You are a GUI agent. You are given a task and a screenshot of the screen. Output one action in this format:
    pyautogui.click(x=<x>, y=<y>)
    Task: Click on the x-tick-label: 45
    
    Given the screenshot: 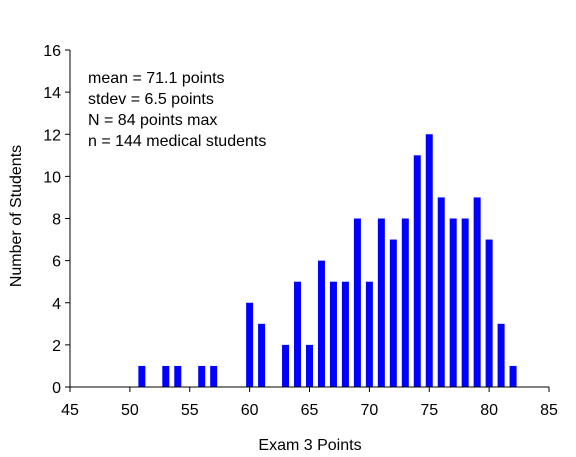 What is the action you would take?
    pyautogui.click(x=70, y=410)
    